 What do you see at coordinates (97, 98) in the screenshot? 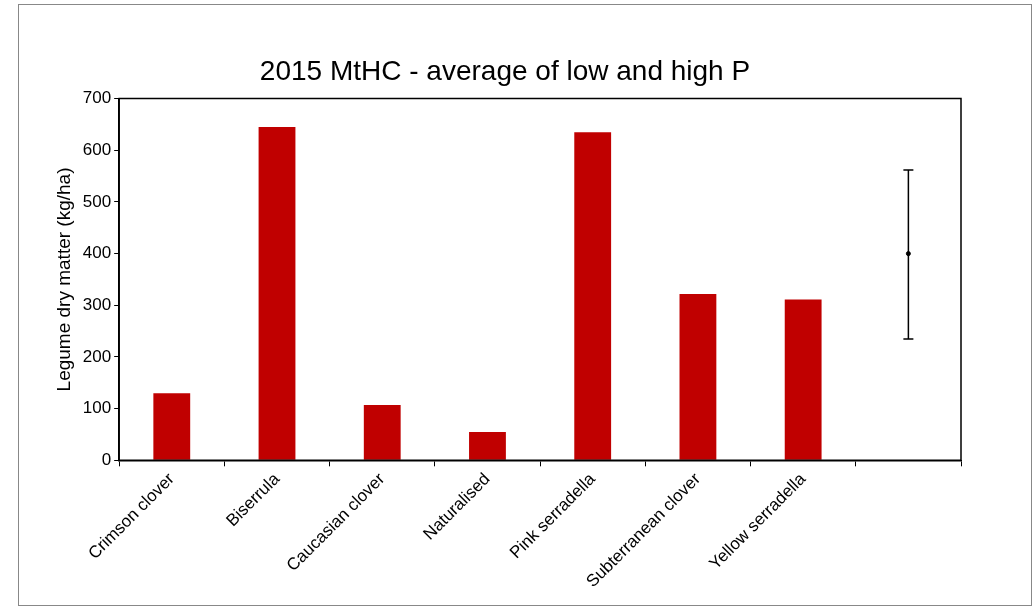
I see `y-tick-label: 700` at bounding box center [97, 98].